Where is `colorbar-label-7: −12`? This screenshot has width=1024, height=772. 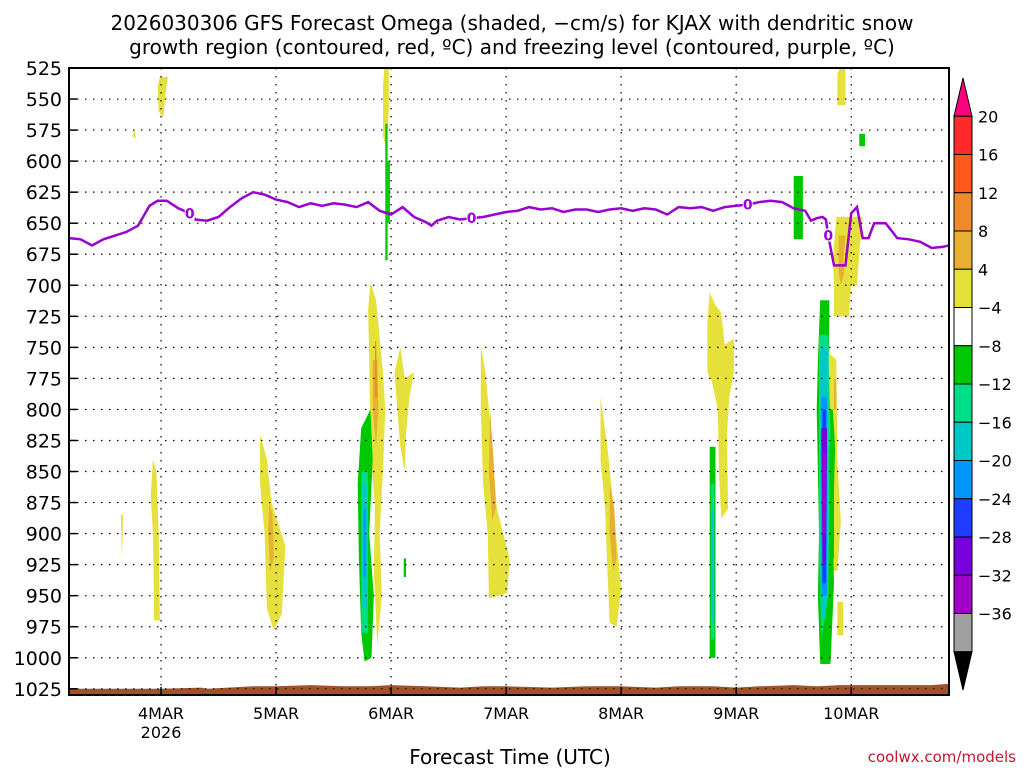
colorbar-label-7: −12 is located at coordinates (995, 384).